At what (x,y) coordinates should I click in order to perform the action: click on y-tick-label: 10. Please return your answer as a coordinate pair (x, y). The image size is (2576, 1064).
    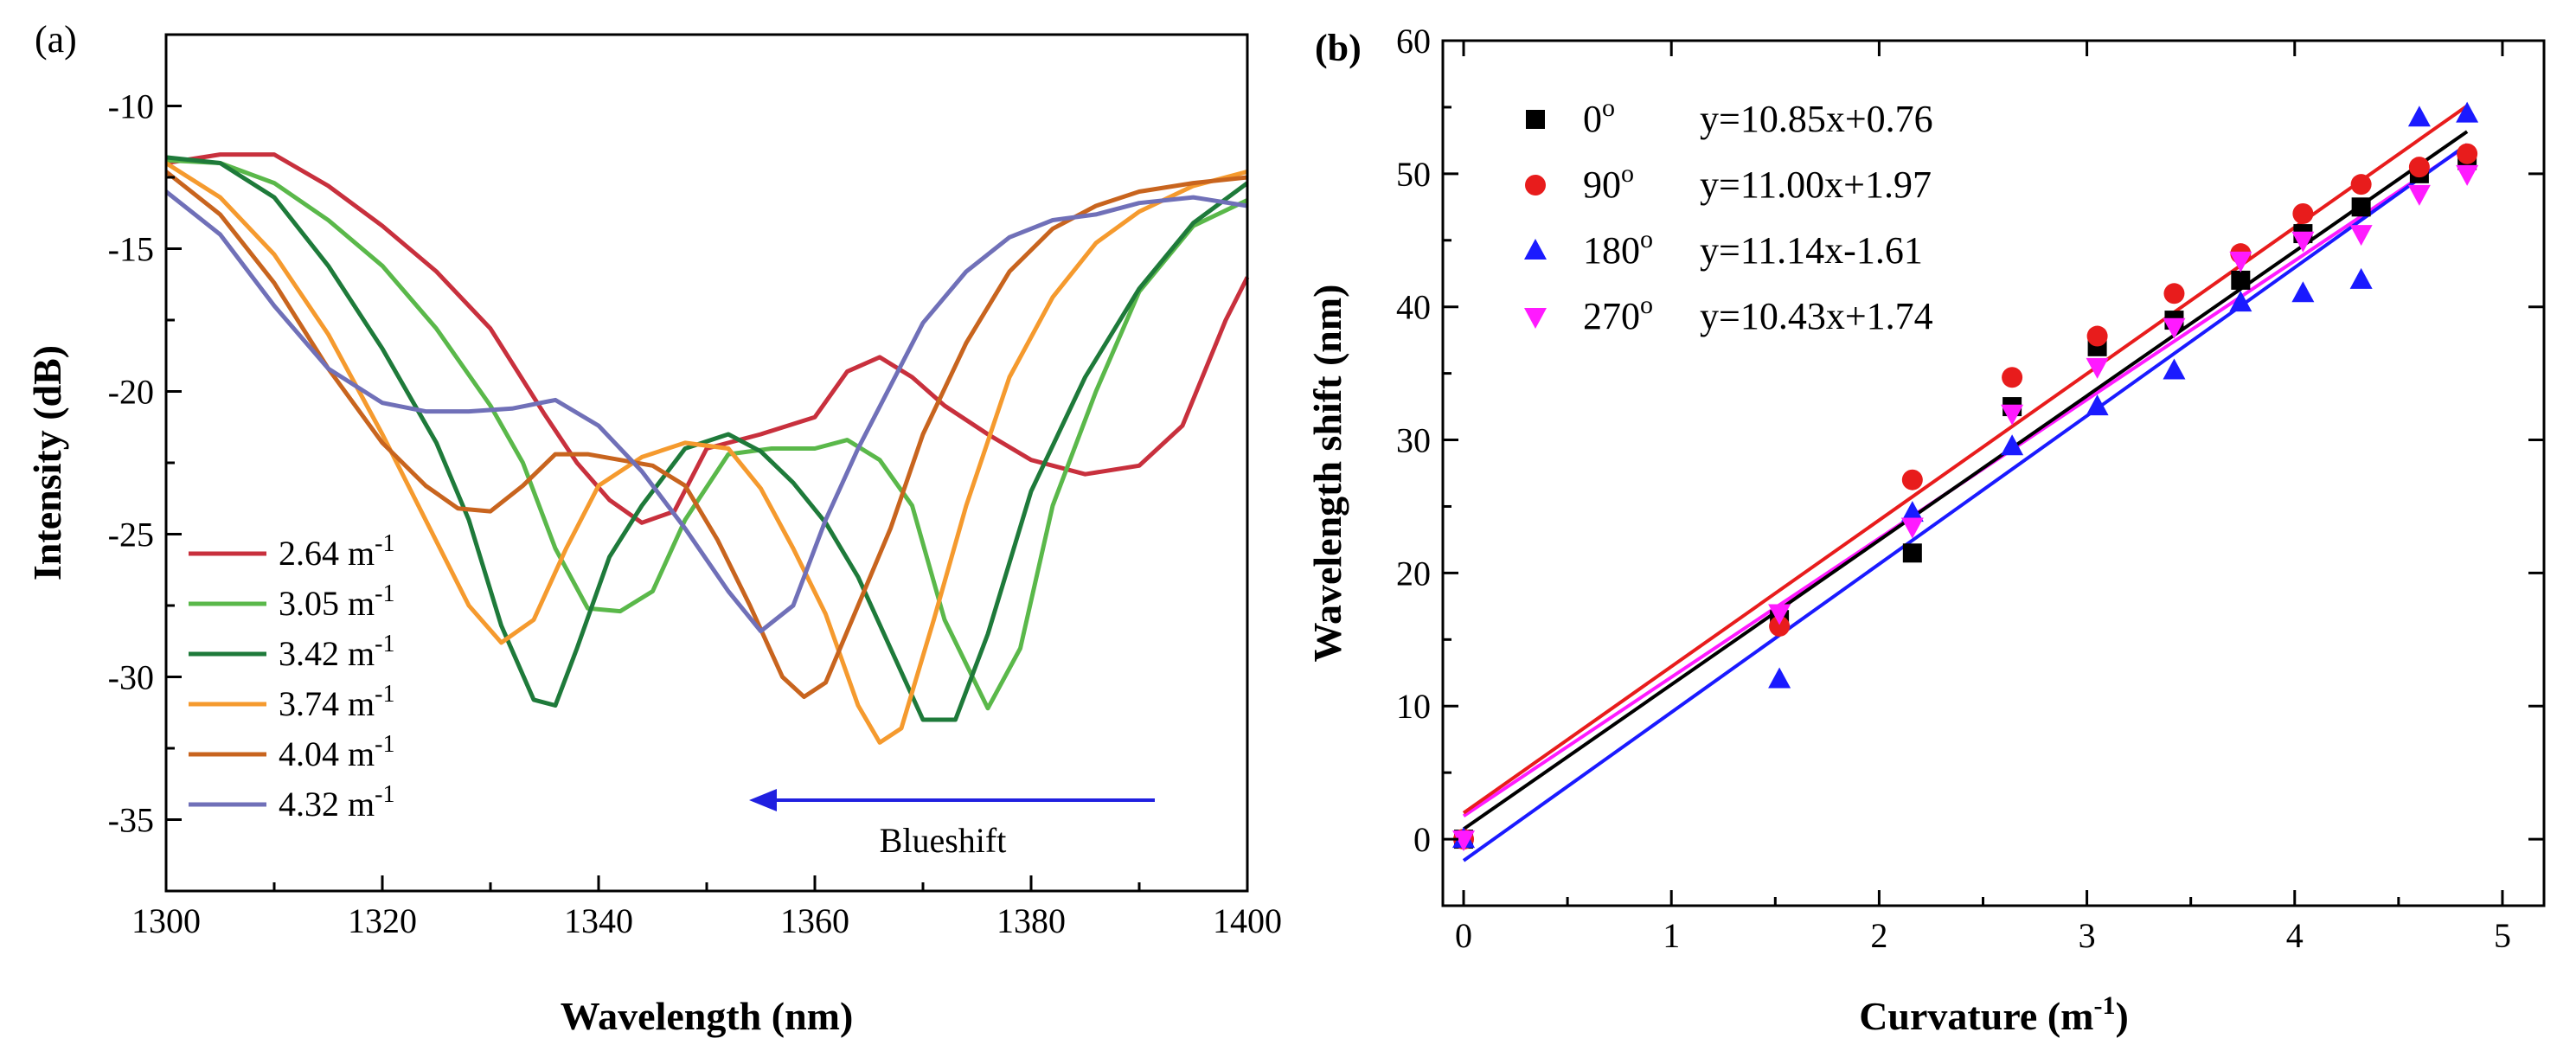
    Looking at the image, I should click on (1413, 706).